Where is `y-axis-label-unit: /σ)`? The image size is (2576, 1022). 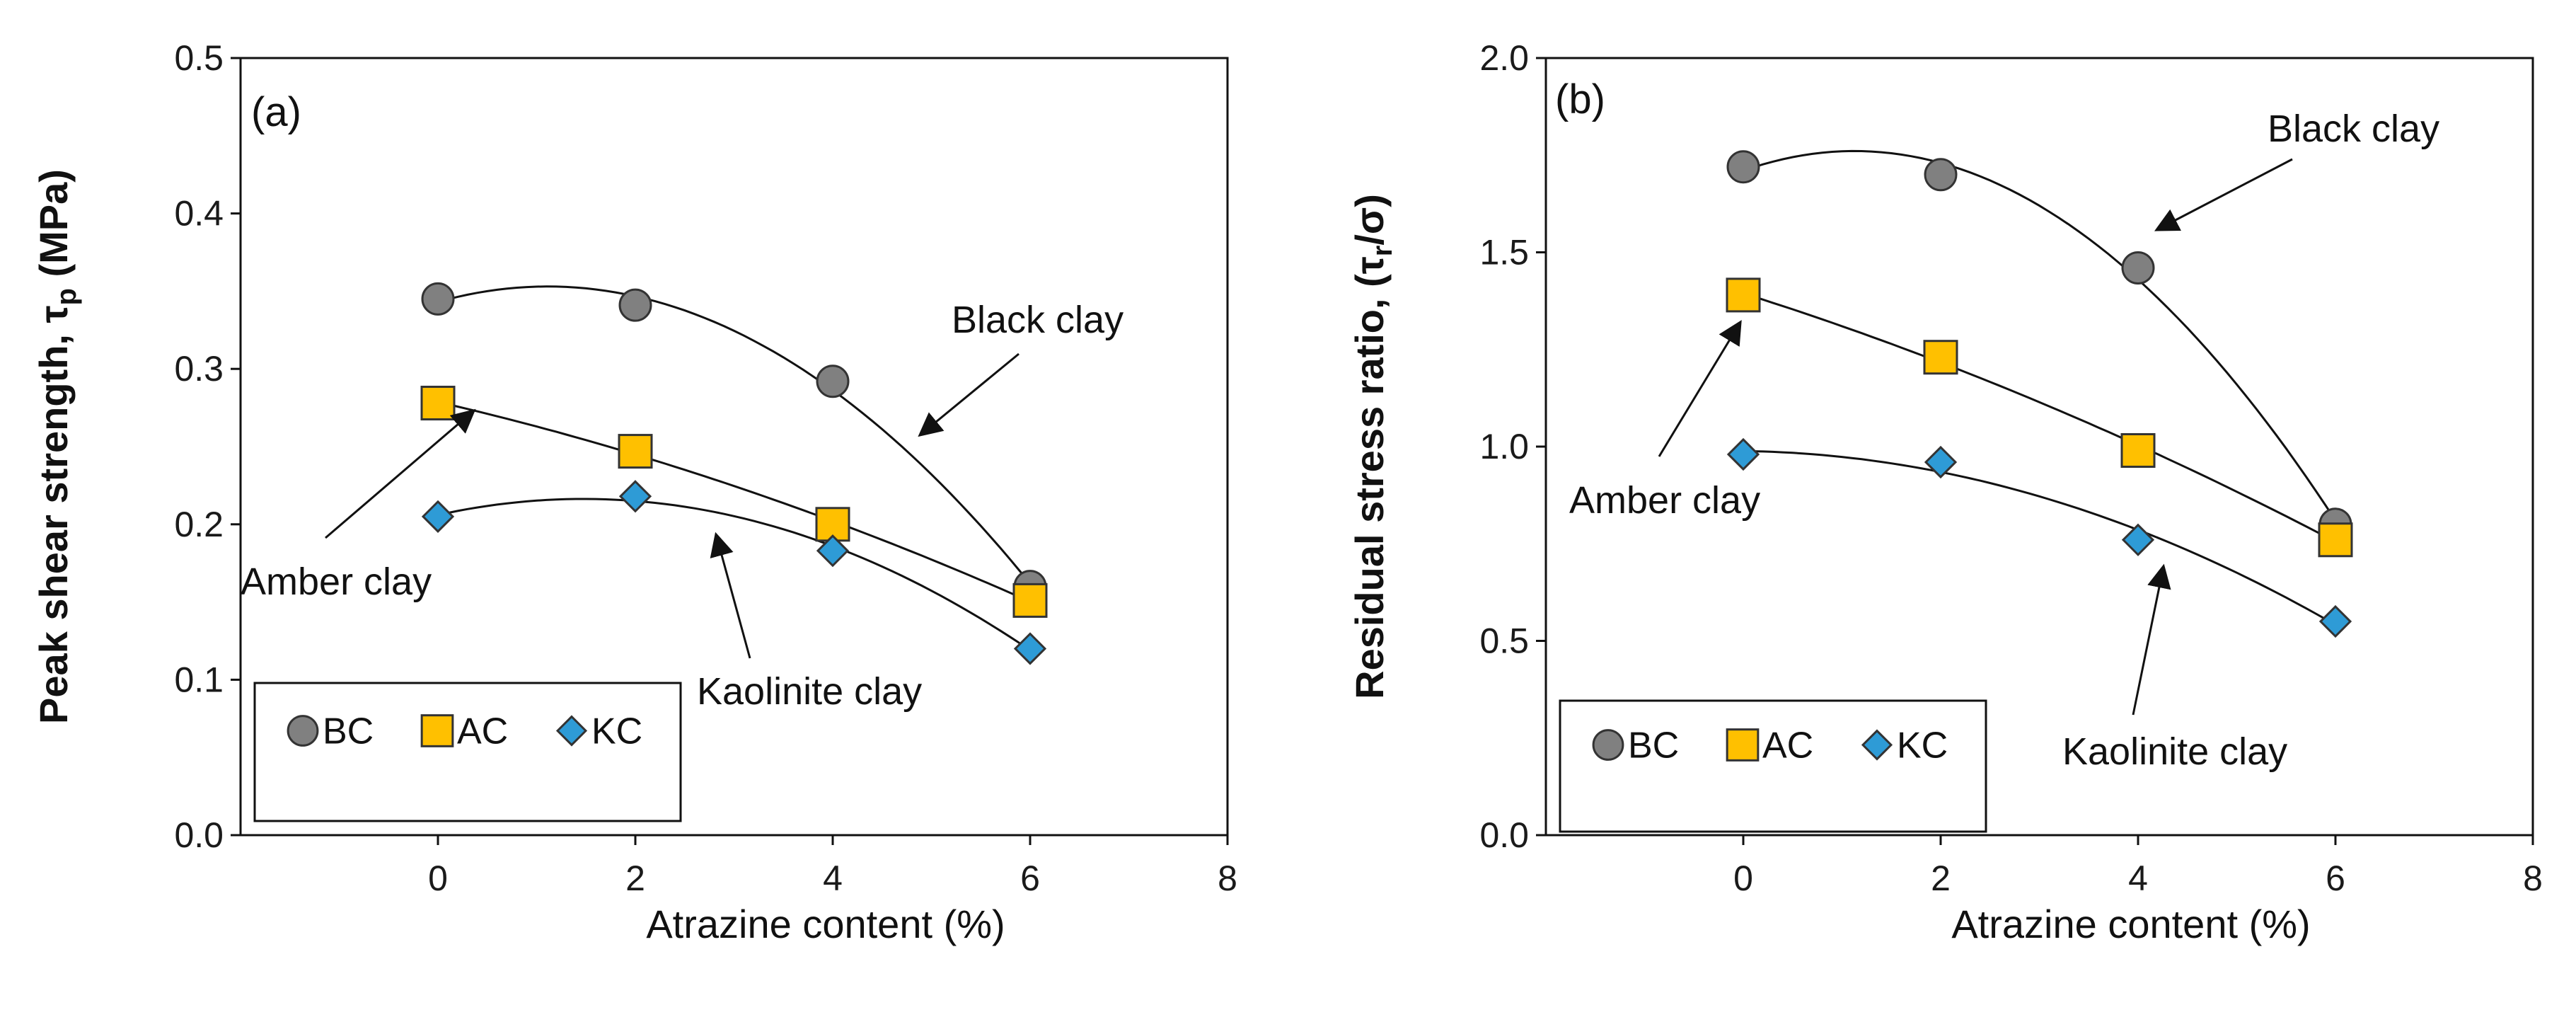
y-axis-label-unit: /σ) is located at coordinates (1369, 220).